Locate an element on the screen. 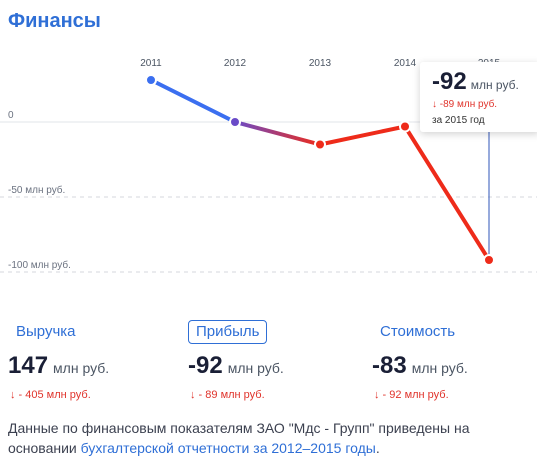  x-tick-label: 2011 is located at coordinates (151, 63).